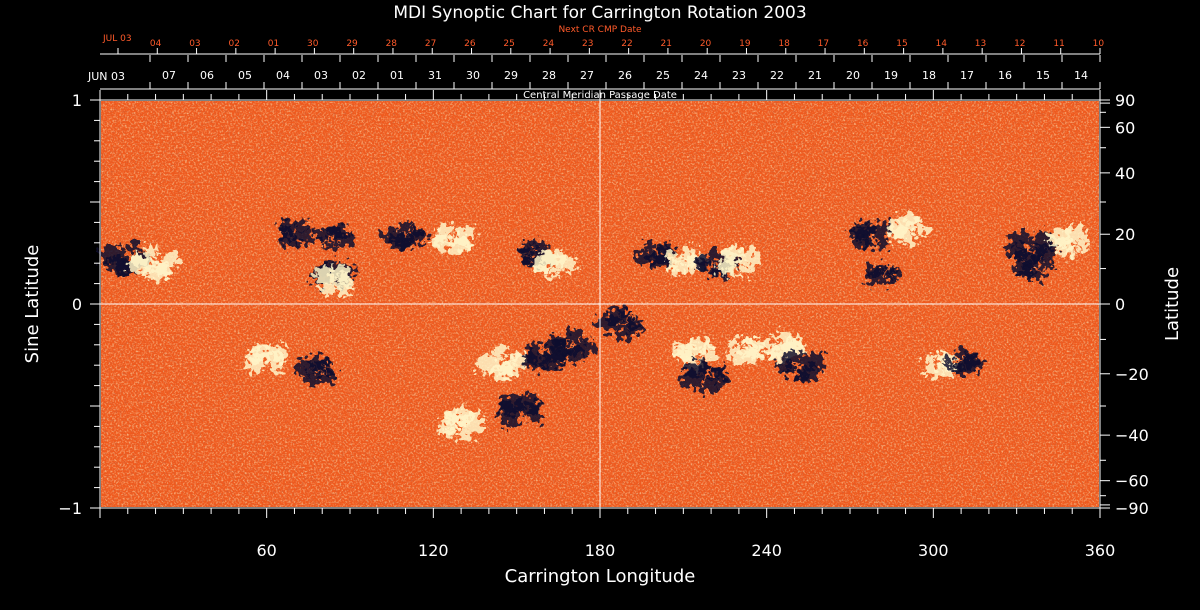 The width and height of the screenshot is (1200, 610). Describe the element at coordinates (397, 75) in the screenshot. I see `cmp-date-tick-label: 01` at that location.